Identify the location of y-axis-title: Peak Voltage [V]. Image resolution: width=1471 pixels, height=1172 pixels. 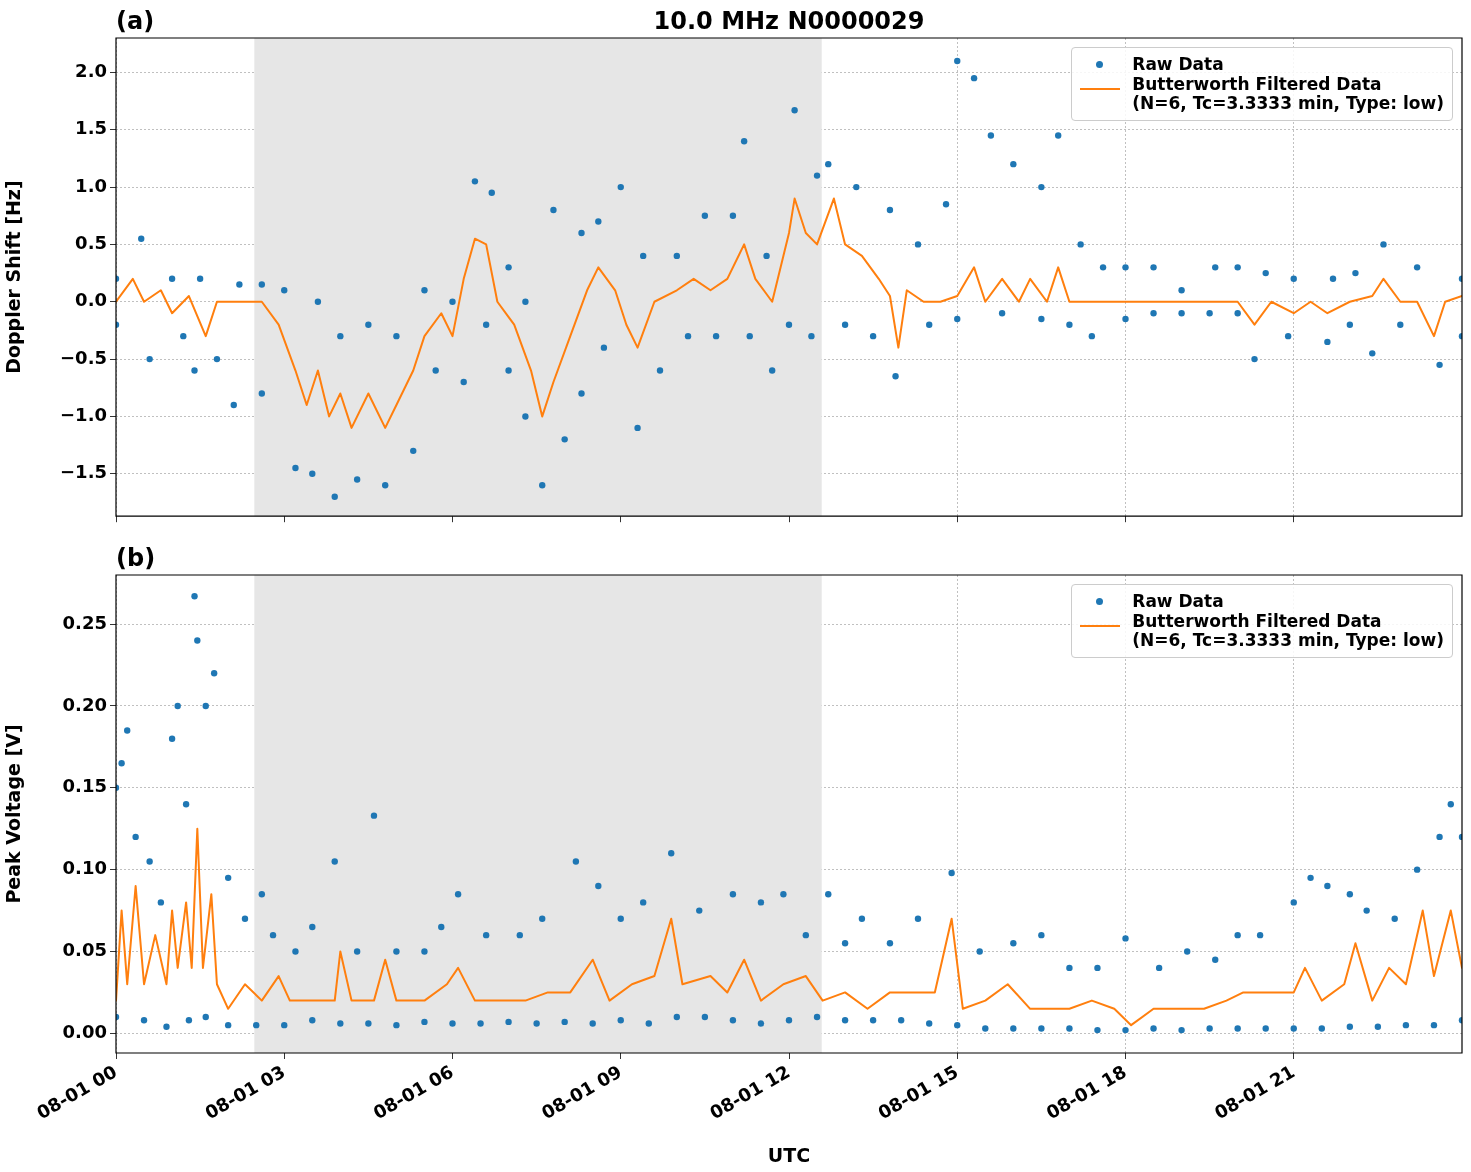
(13, 814).